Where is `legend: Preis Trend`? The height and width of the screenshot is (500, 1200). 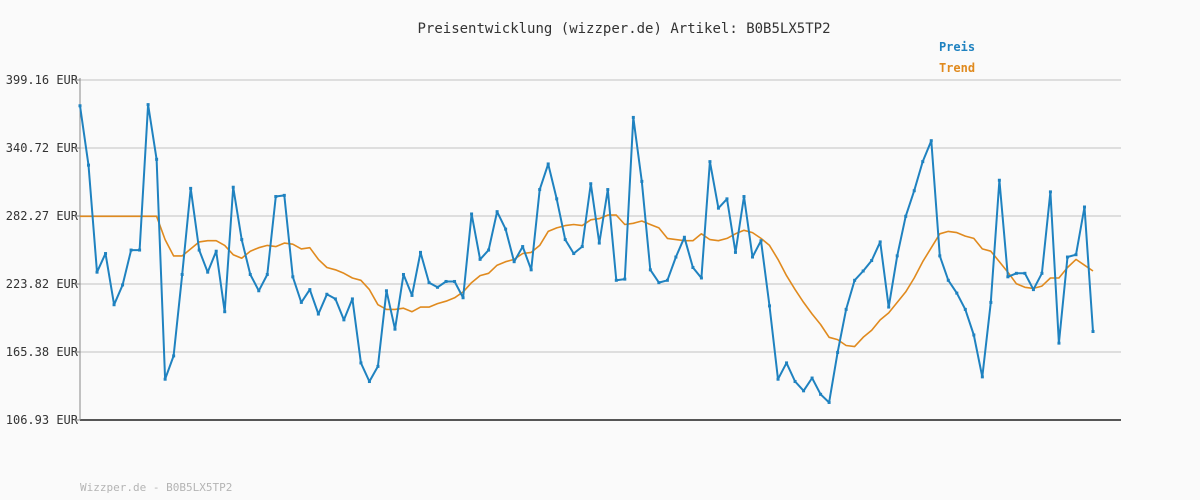
legend: Preis Trend is located at coordinates (957, 57).